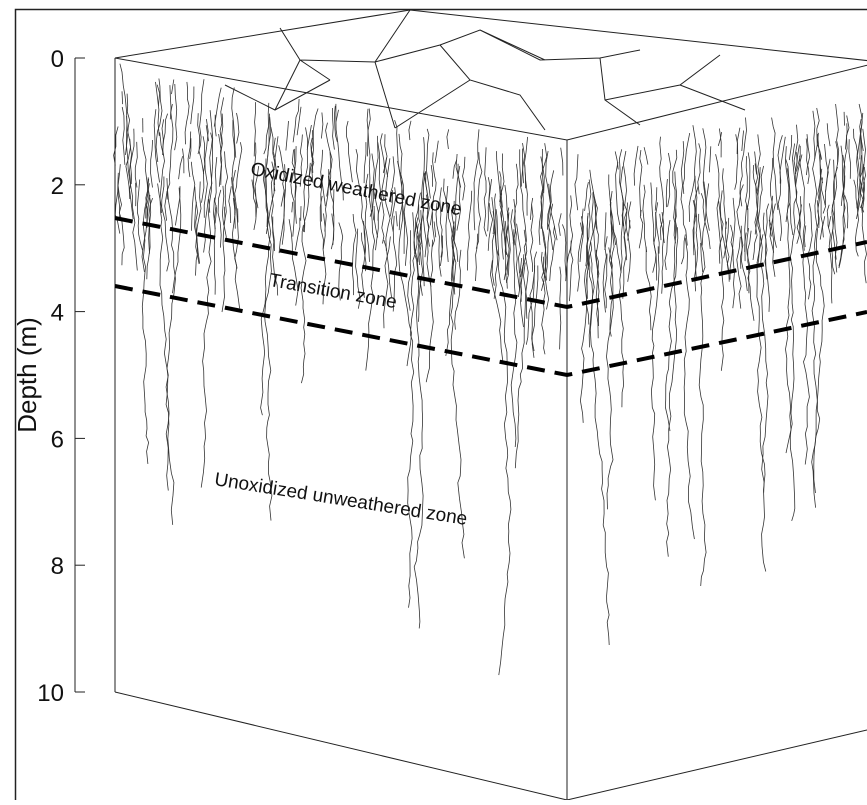  Describe the element at coordinates (57, 186) in the screenshot. I see `tick-label: 2` at that location.